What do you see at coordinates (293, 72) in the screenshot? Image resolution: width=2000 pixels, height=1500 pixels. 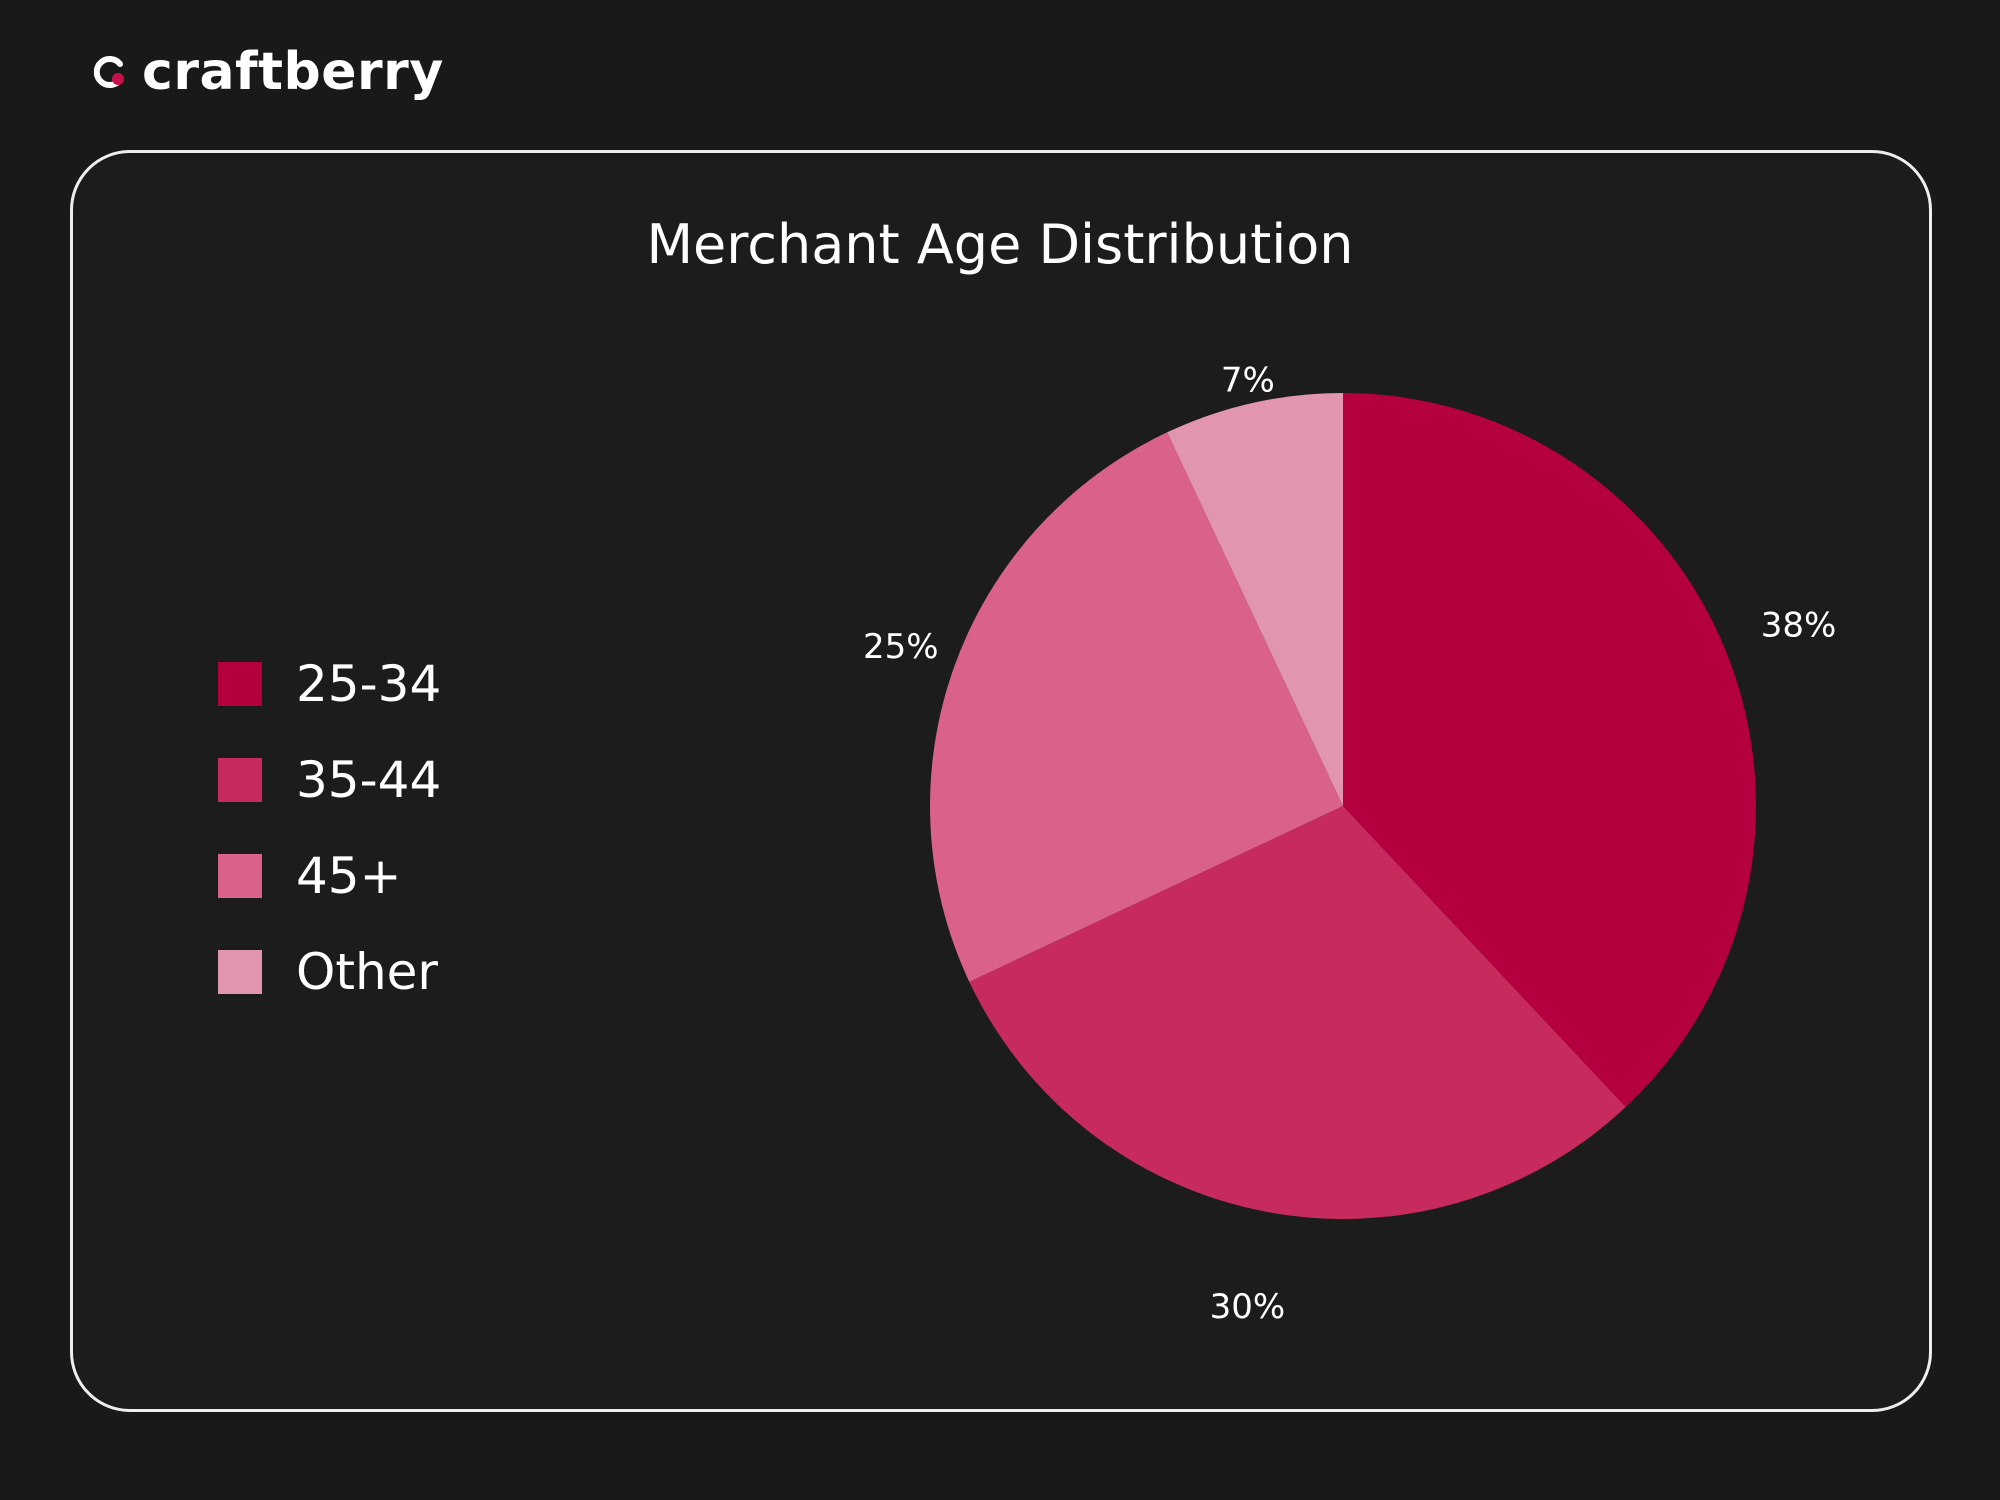 I see `brand-name: craftberry` at bounding box center [293, 72].